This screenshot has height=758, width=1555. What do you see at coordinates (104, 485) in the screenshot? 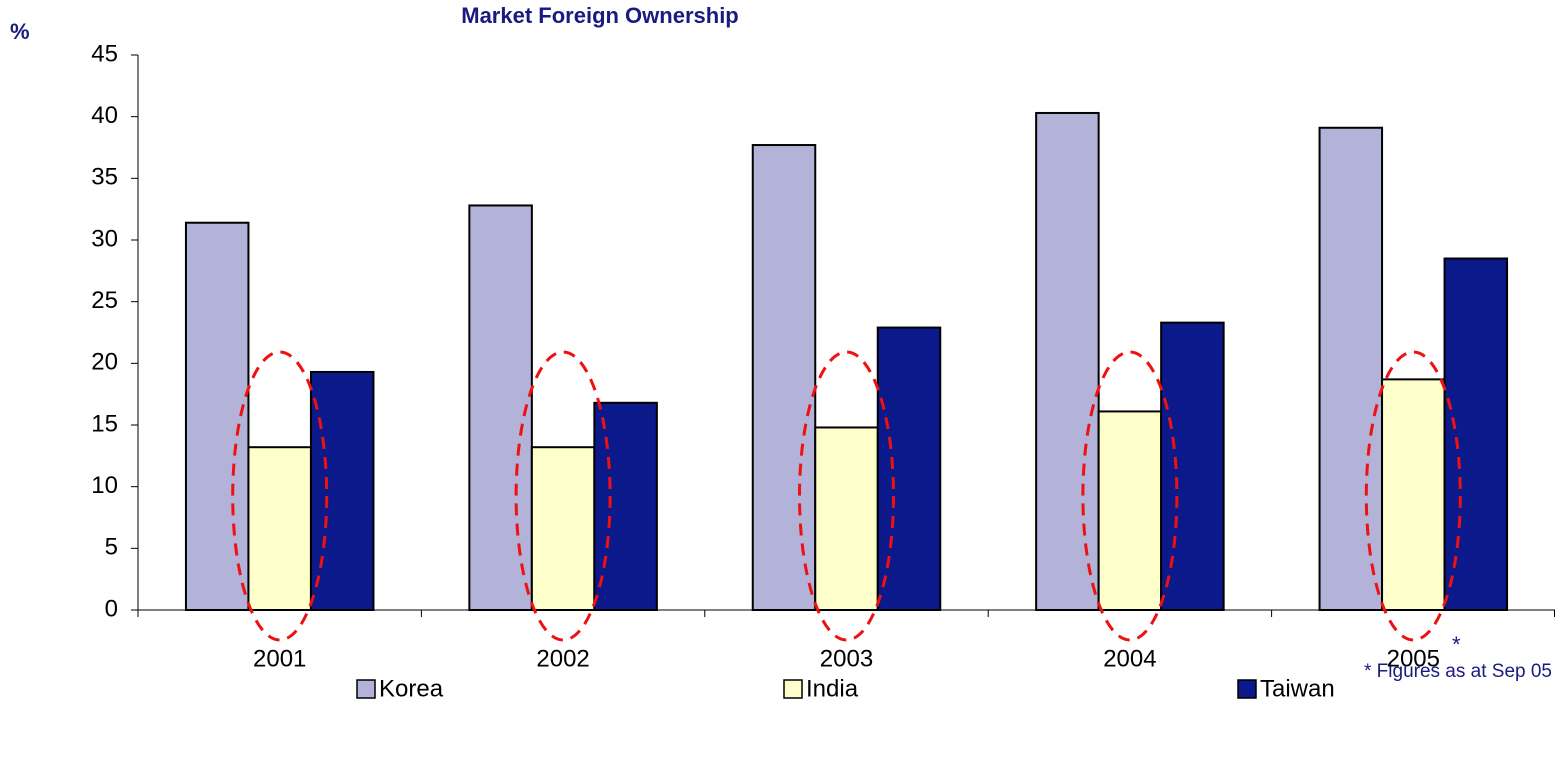
I see `y-tick-label: 10` at bounding box center [104, 485].